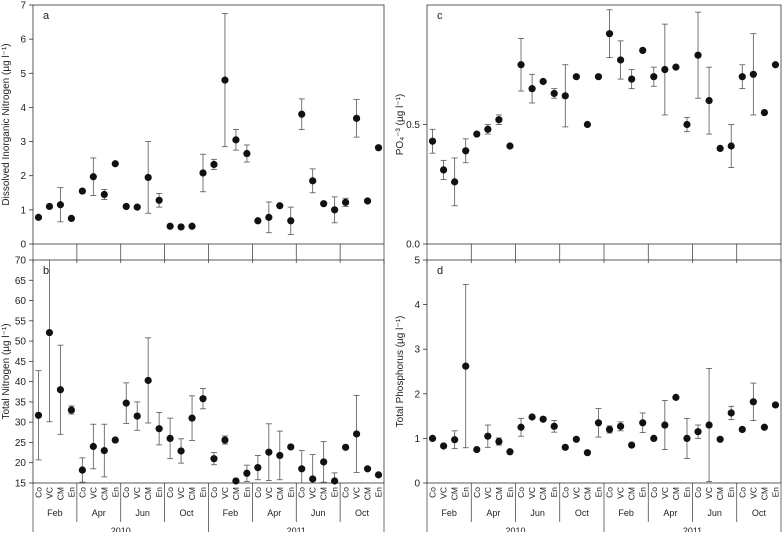 The width and height of the screenshot is (784, 537). I want to click on y-tick-label: 30, so click(21, 423).